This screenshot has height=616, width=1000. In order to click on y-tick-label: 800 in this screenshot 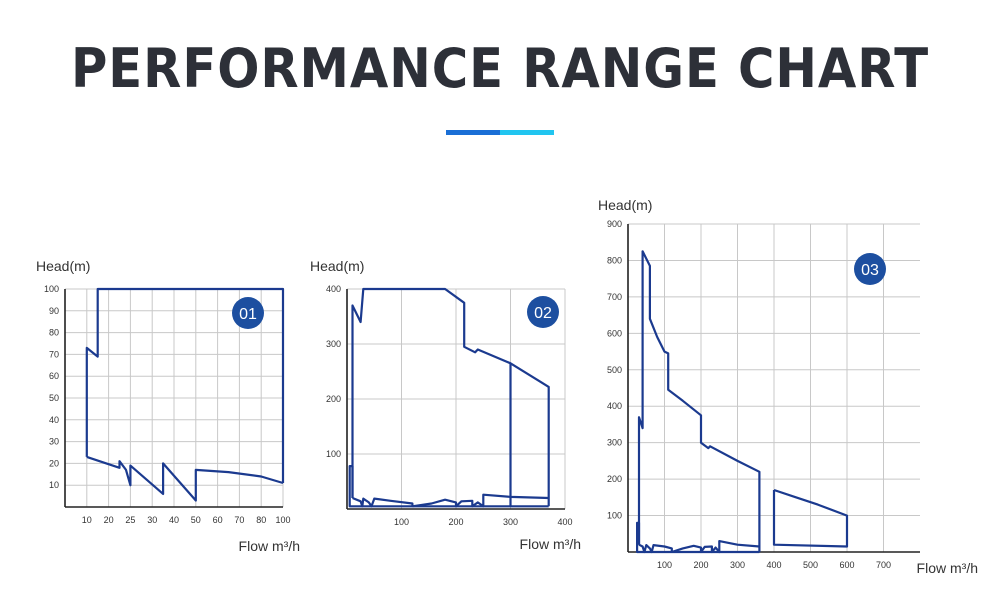, I will do `click(614, 260)`.